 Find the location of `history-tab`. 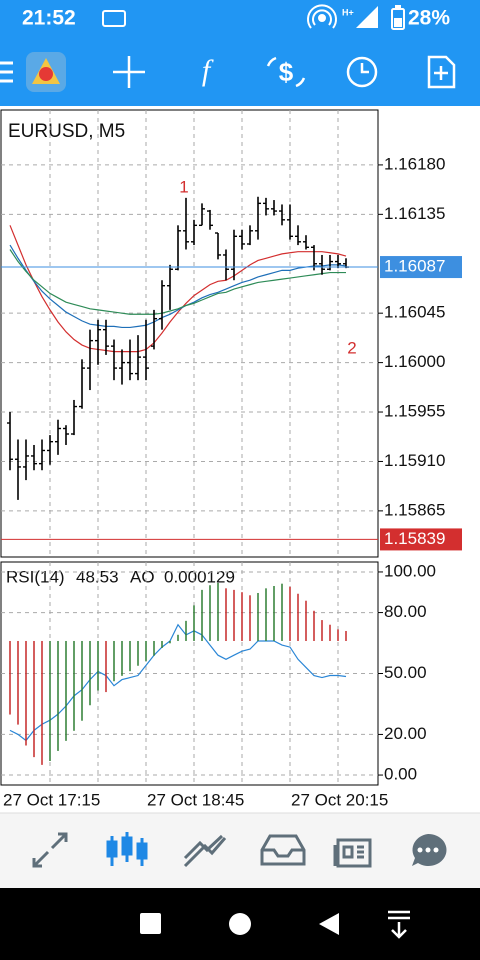

history-tab is located at coordinates (283, 850).